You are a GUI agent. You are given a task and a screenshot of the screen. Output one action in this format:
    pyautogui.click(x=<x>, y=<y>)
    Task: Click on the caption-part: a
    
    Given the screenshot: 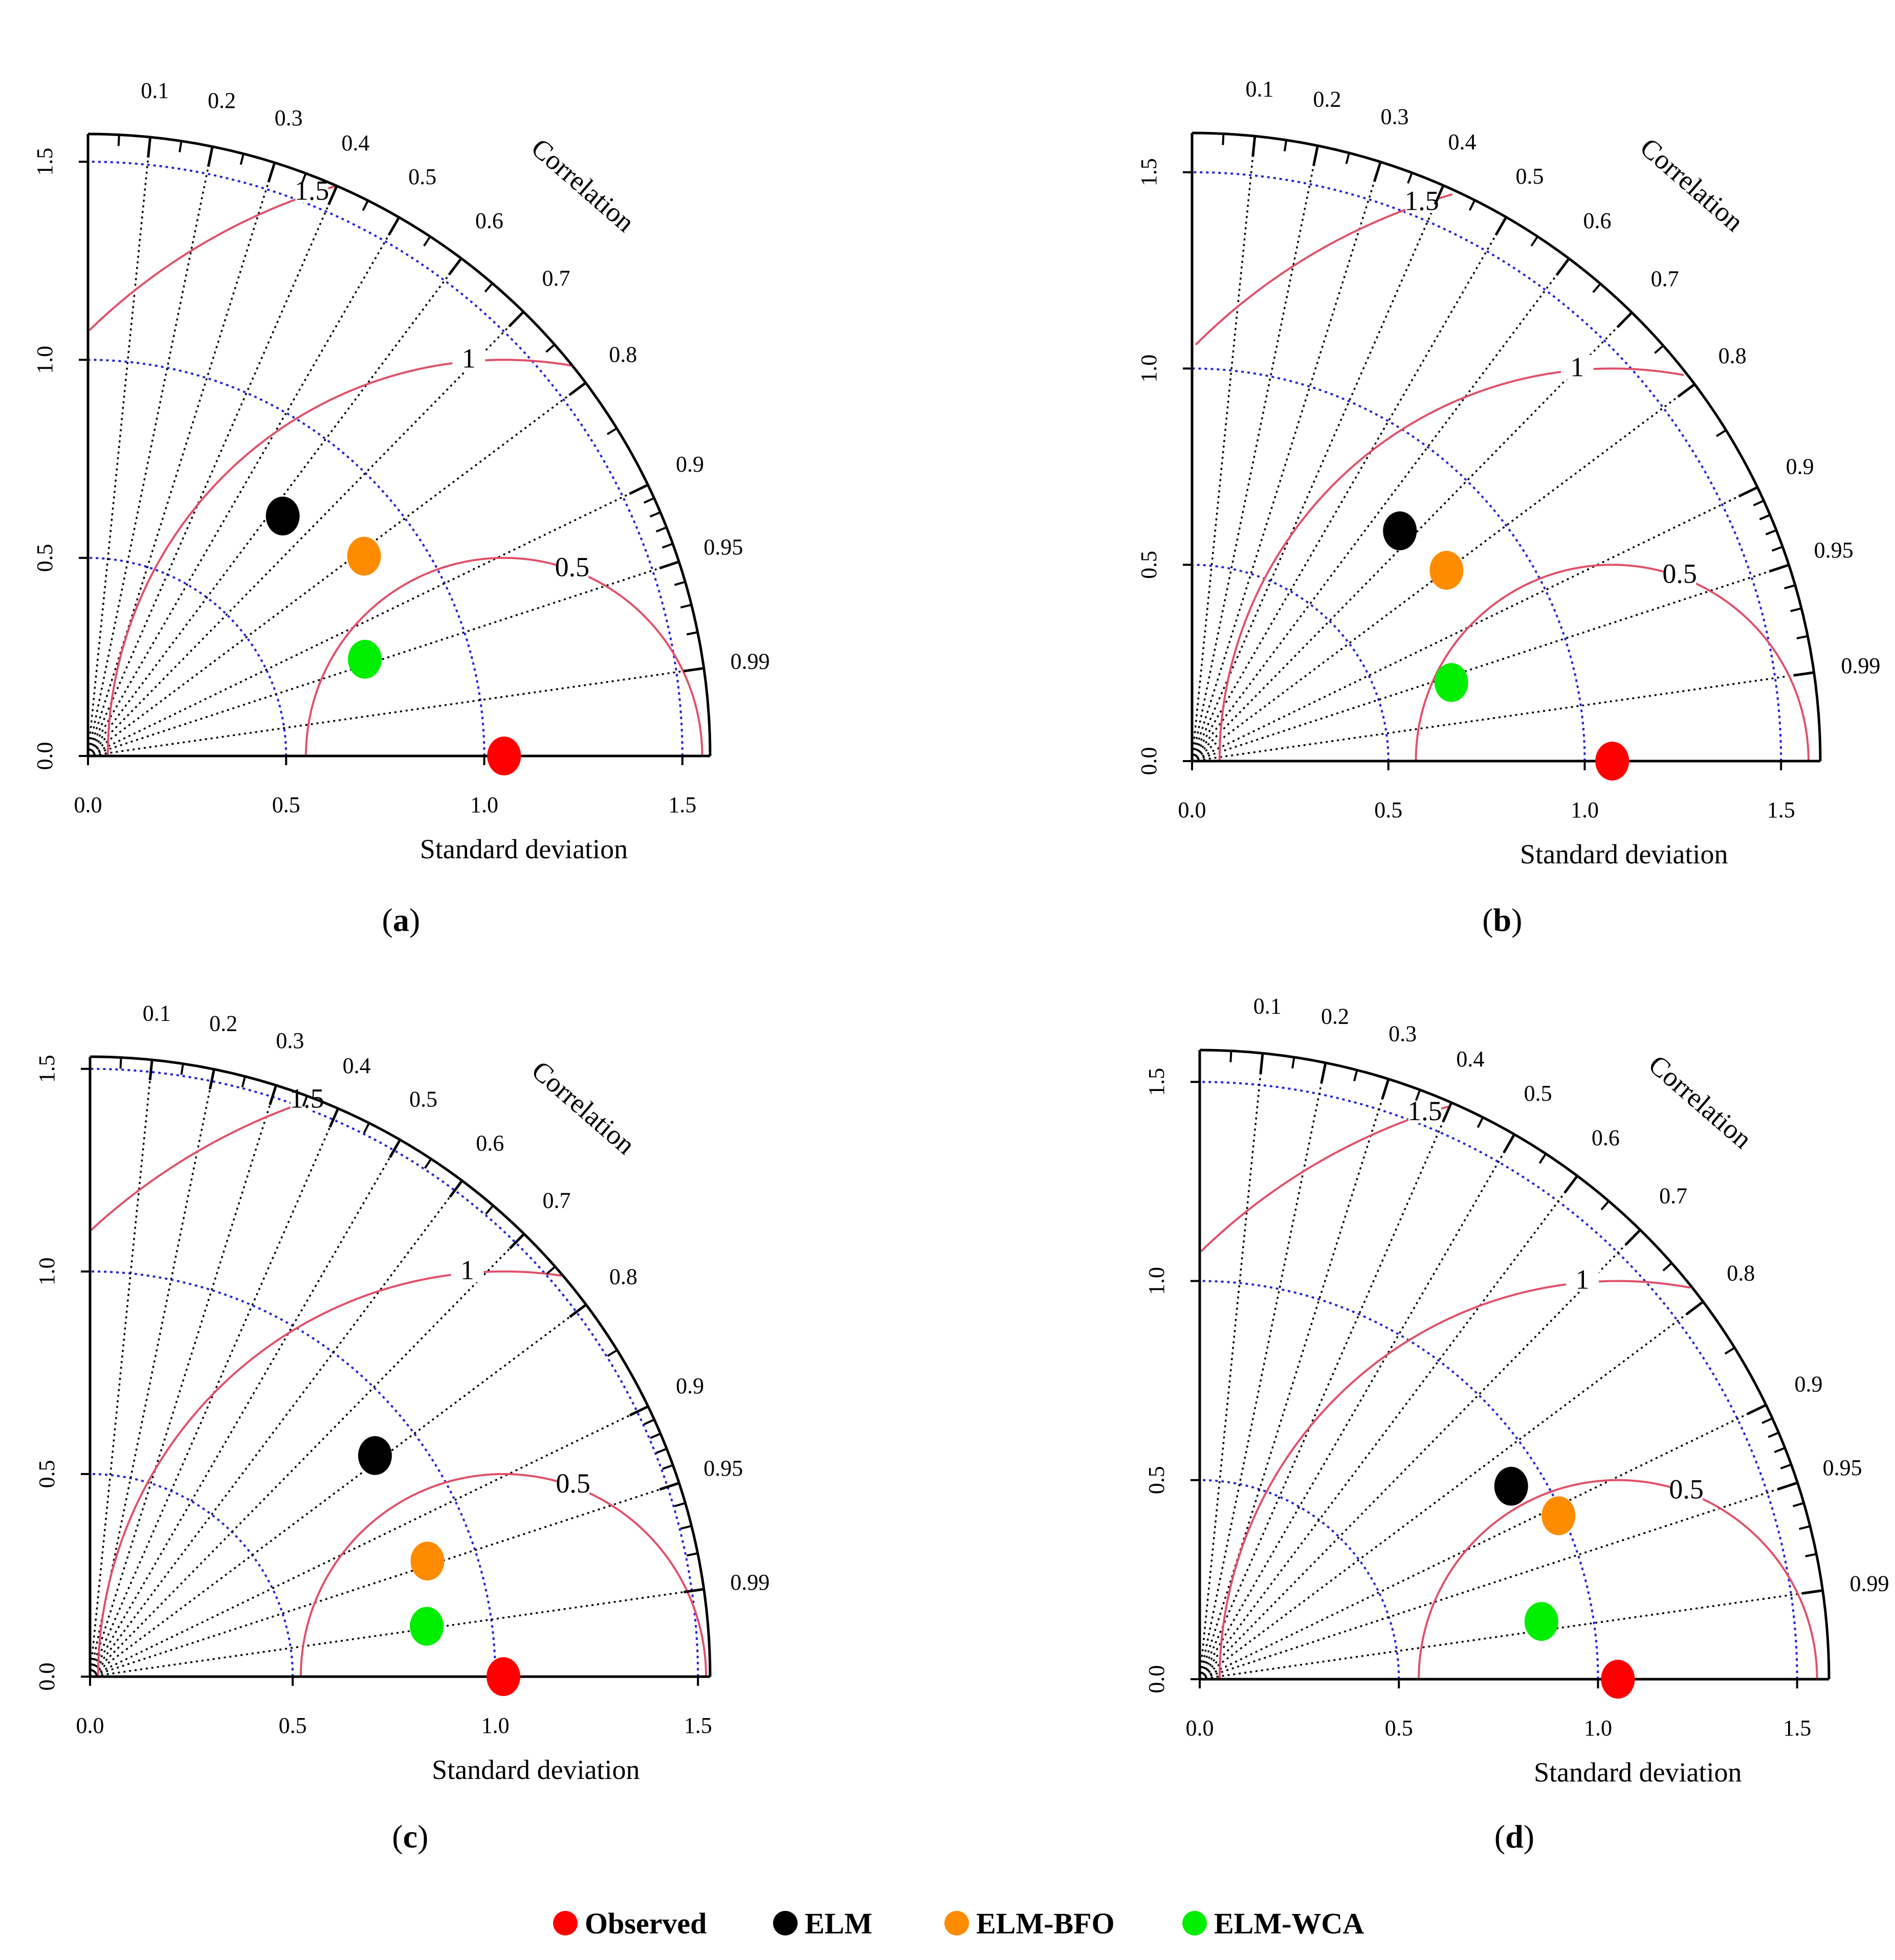 What is the action you would take?
    pyautogui.click(x=401, y=920)
    